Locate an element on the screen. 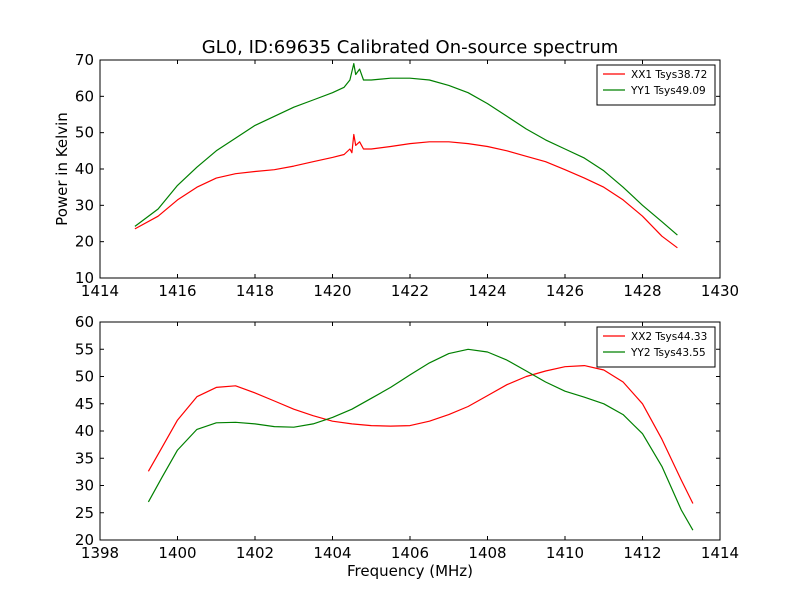 The image size is (800, 600). x-tick-label: 1418 is located at coordinates (255, 291).